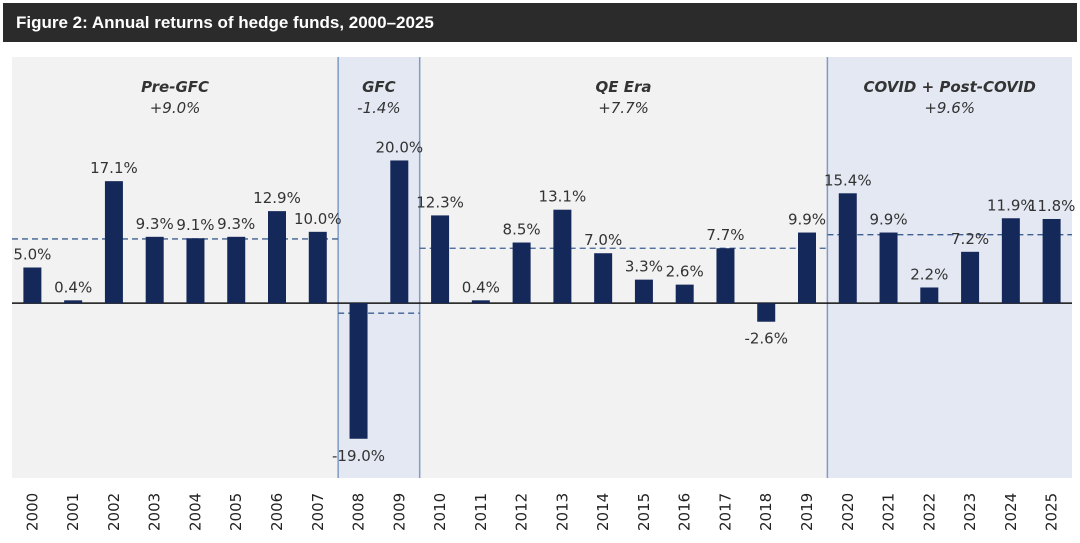 The width and height of the screenshot is (1080, 543). I want to click on x-tick-2001: 2001, so click(73, 512).